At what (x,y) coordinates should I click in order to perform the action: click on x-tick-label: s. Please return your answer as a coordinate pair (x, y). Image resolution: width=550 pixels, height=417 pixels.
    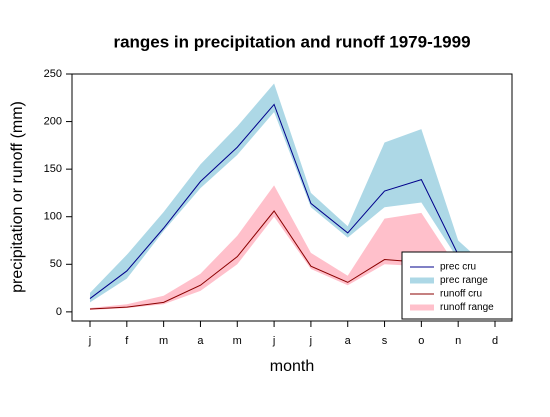
    Looking at the image, I should click on (385, 341).